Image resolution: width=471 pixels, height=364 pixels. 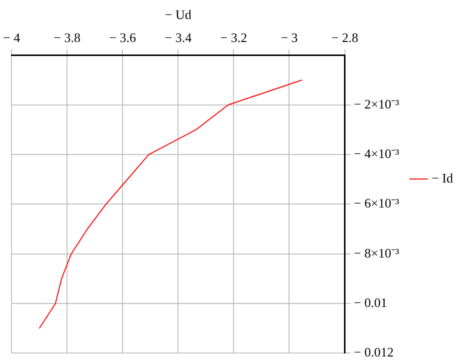 I want to click on y-tick-label: − 0.012, so click(x=374, y=352).